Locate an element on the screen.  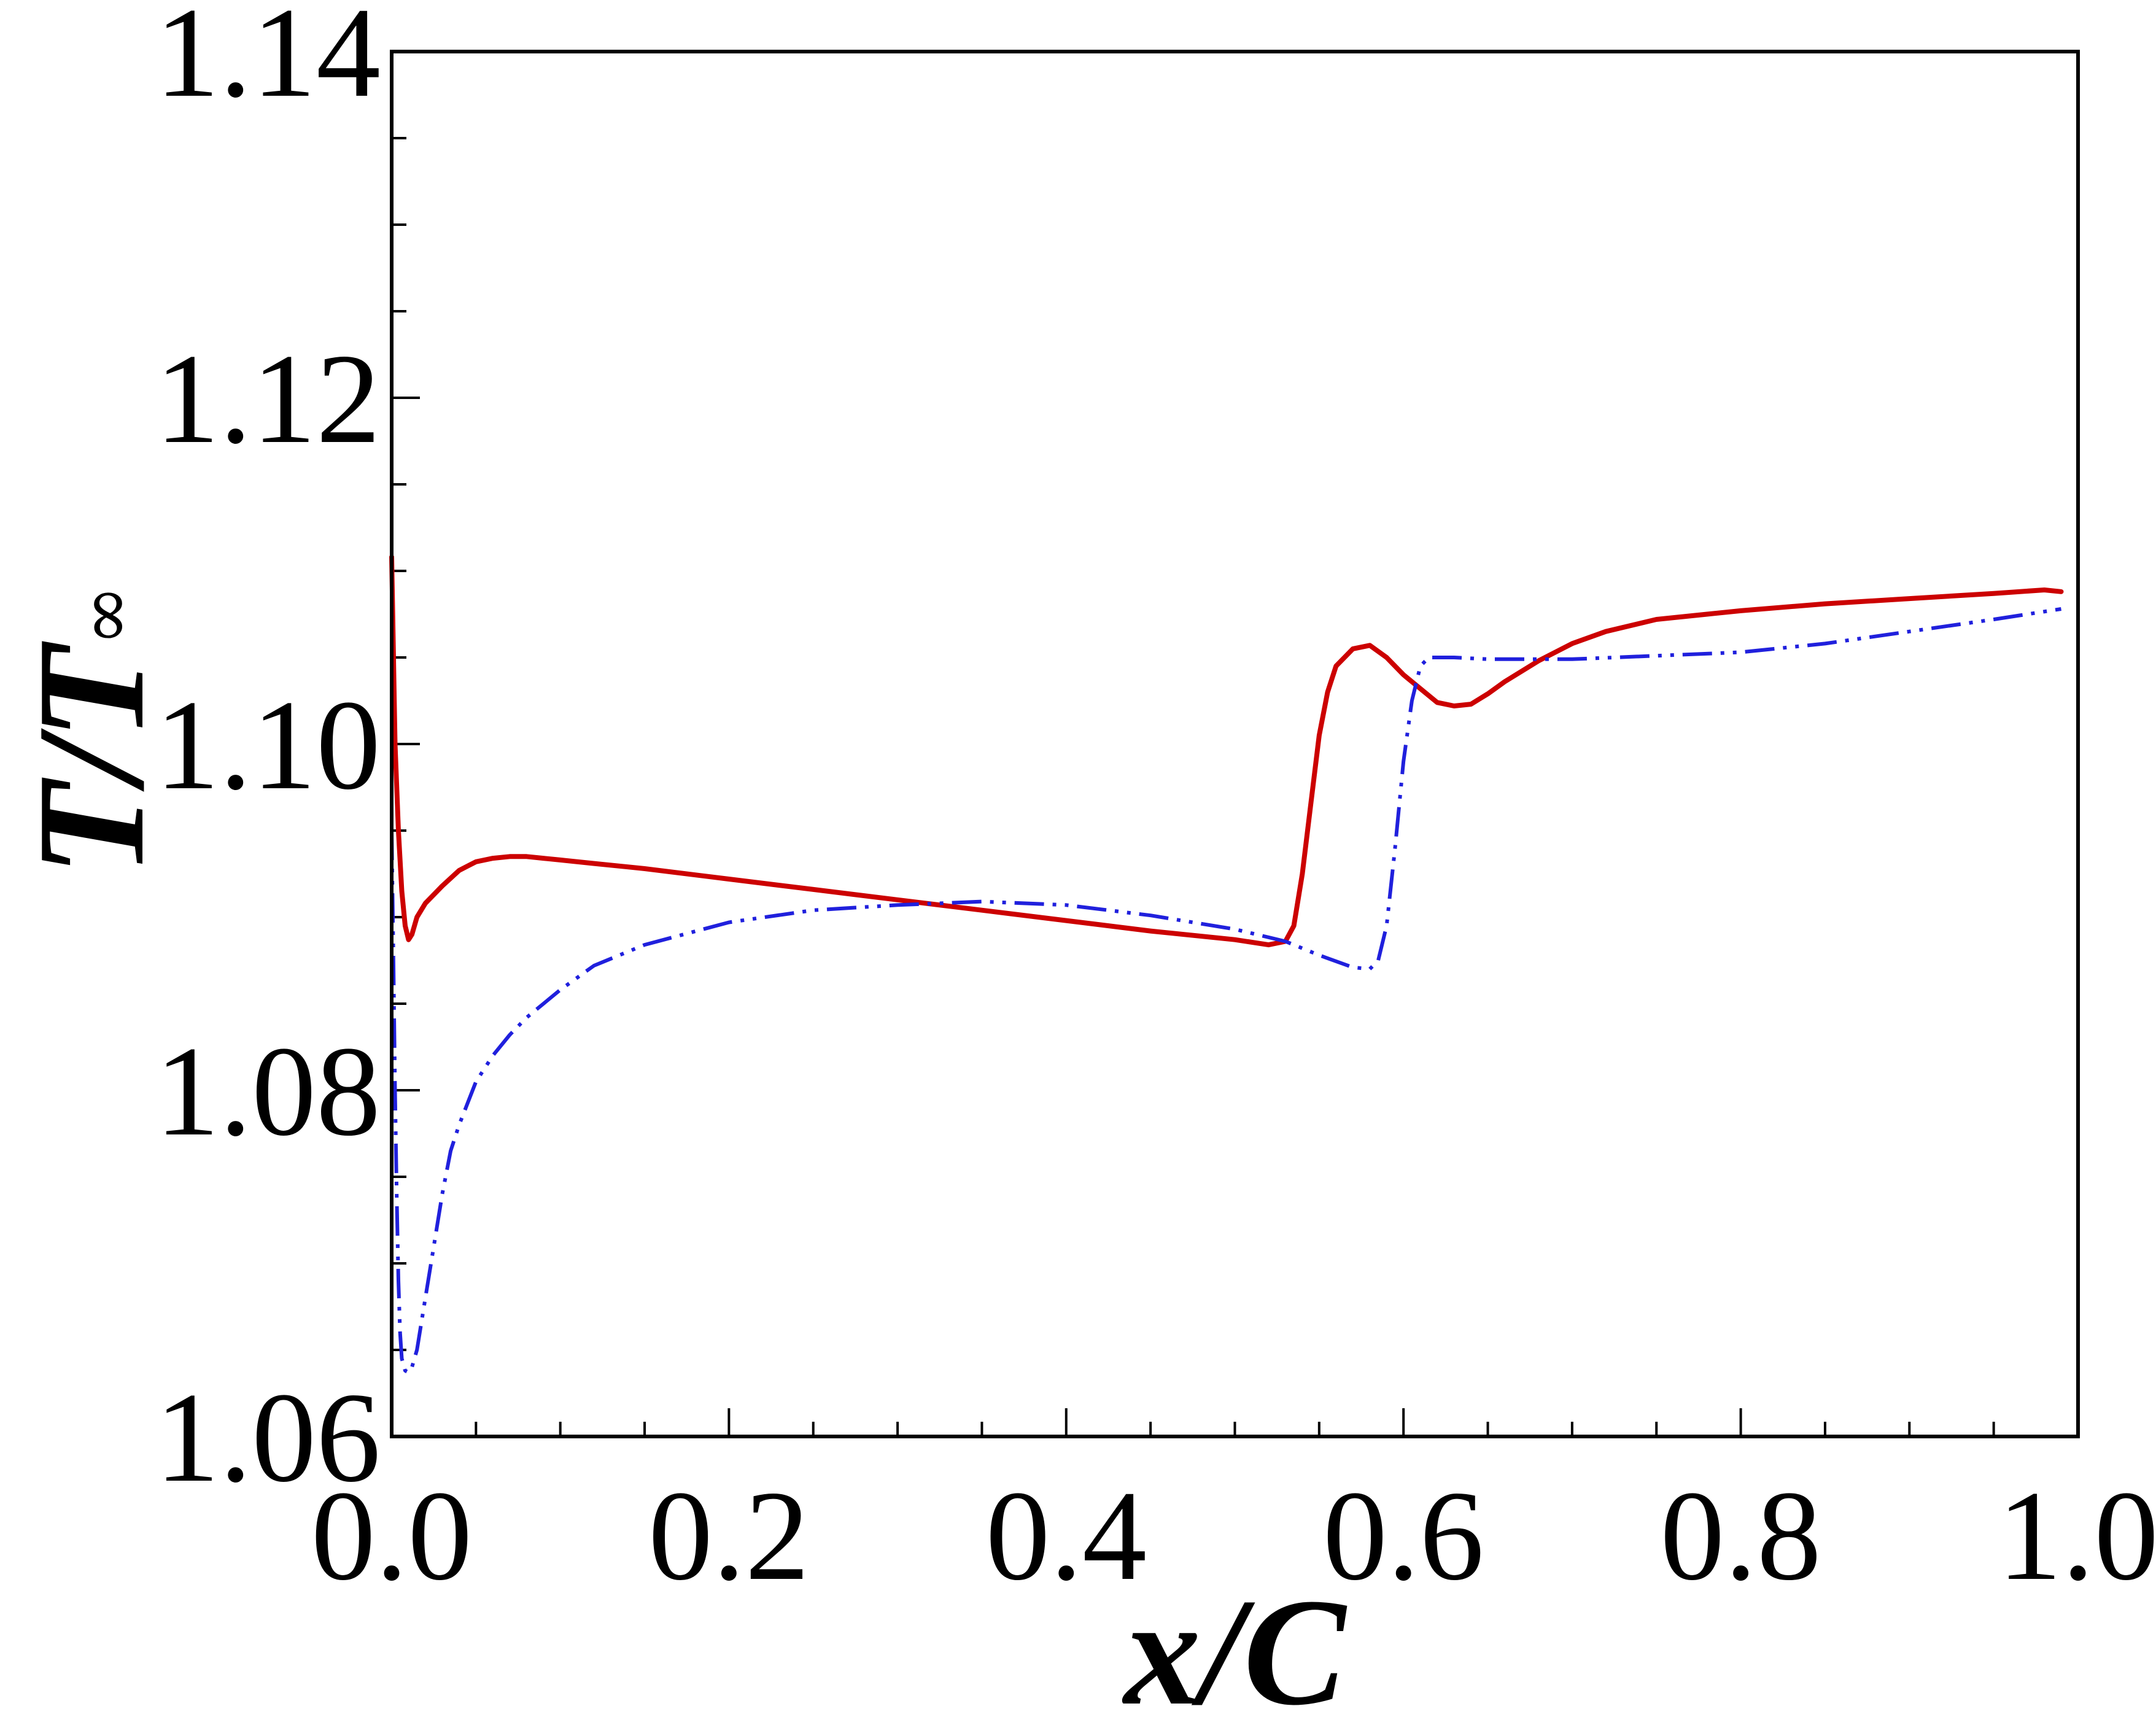
y-axis-label-subscript: ∞ is located at coordinates (105, 615).